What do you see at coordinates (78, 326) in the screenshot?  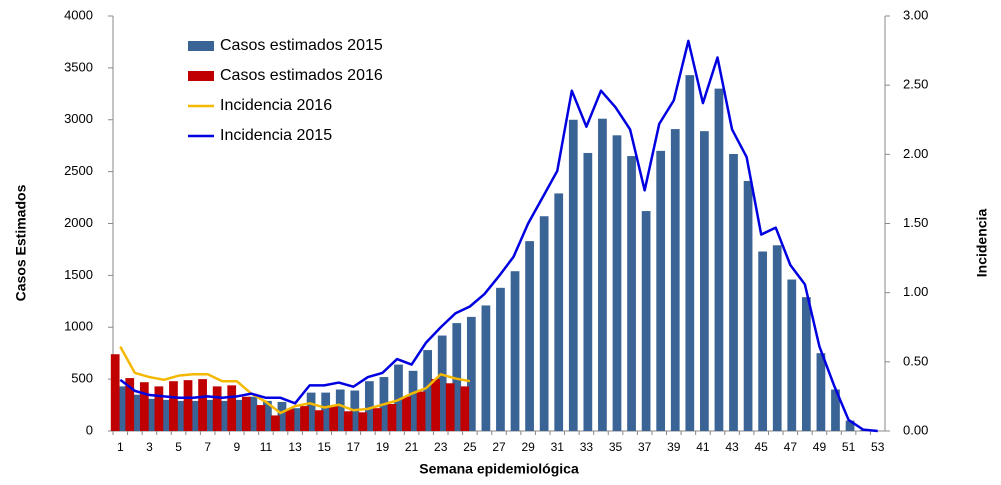 I see `y-tick-label: 1000` at bounding box center [78, 326].